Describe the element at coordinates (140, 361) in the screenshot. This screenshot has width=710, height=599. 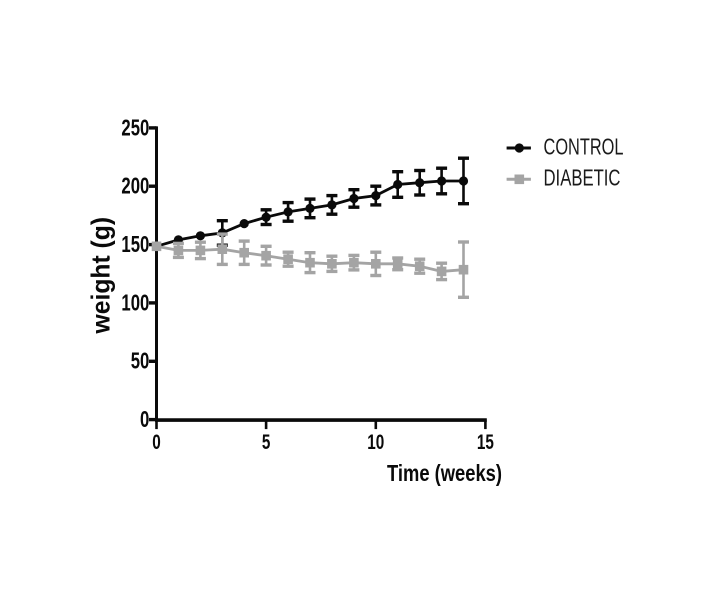
I see `svg-text: 50` at that location.